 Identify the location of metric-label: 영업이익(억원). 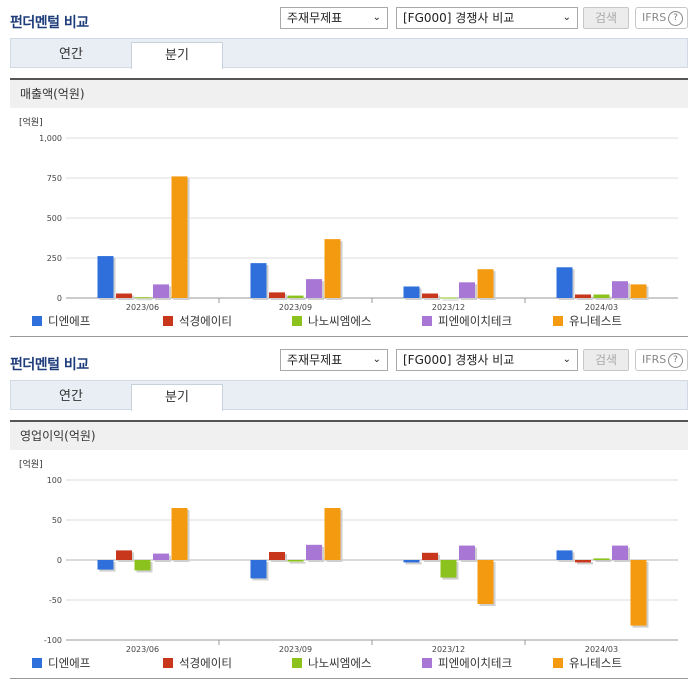
(349, 436).